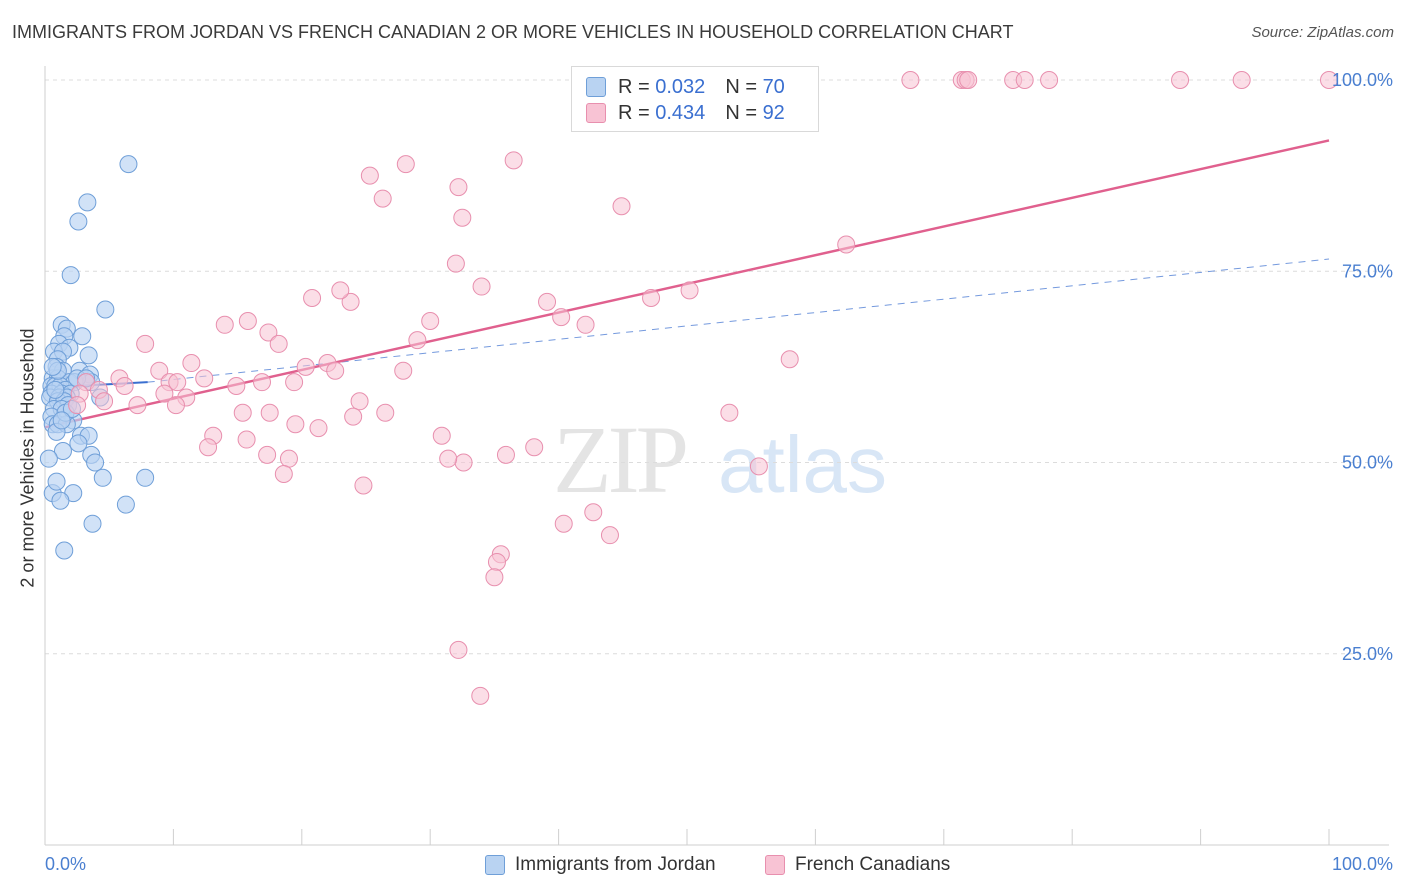  Describe the element at coordinates (619, 459) in the screenshot. I see `watermark-zip: ZIP` at that location.